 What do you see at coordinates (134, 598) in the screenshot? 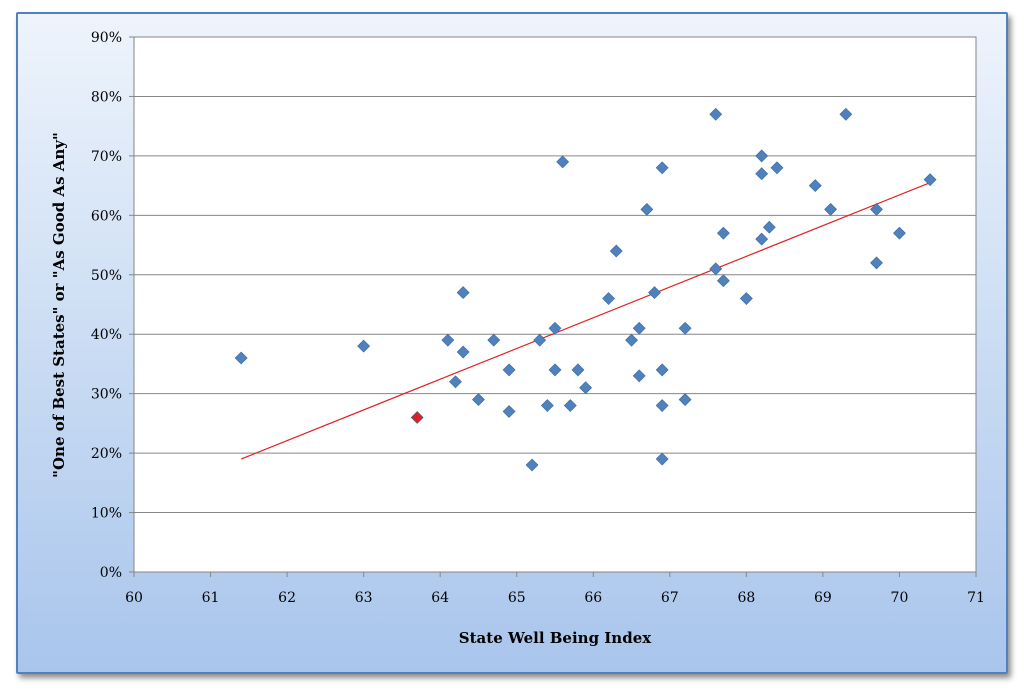
I see `x-tick-label: 60` at bounding box center [134, 598].